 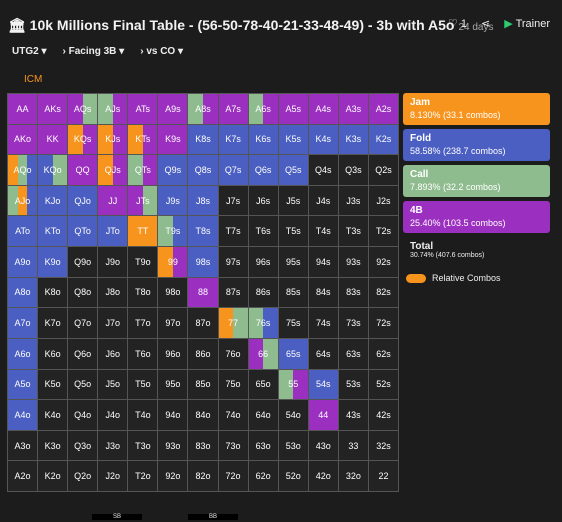 I want to click on hand-cell: 42o, so click(x=323, y=476).